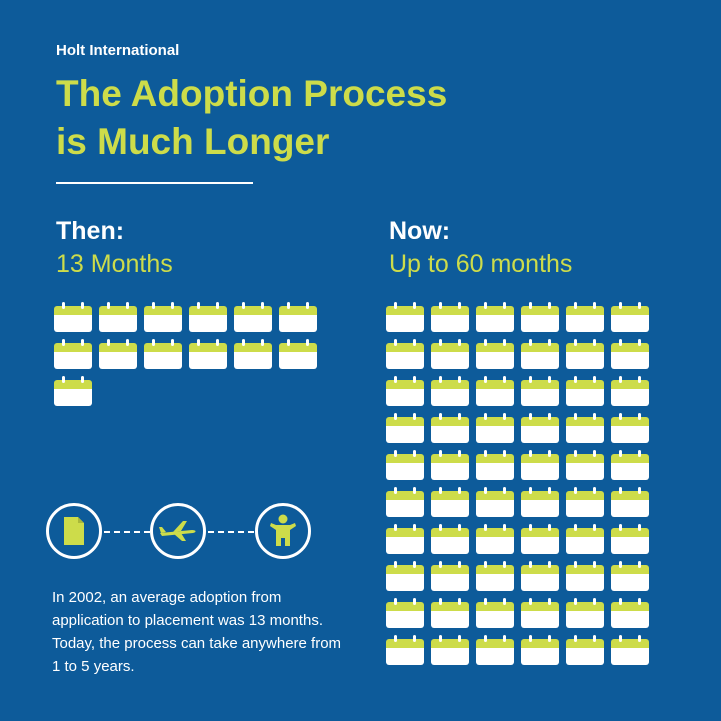 This screenshot has width=721, height=721. What do you see at coordinates (114, 264) in the screenshot?
I see `then-subheading: 13 Months` at bounding box center [114, 264].